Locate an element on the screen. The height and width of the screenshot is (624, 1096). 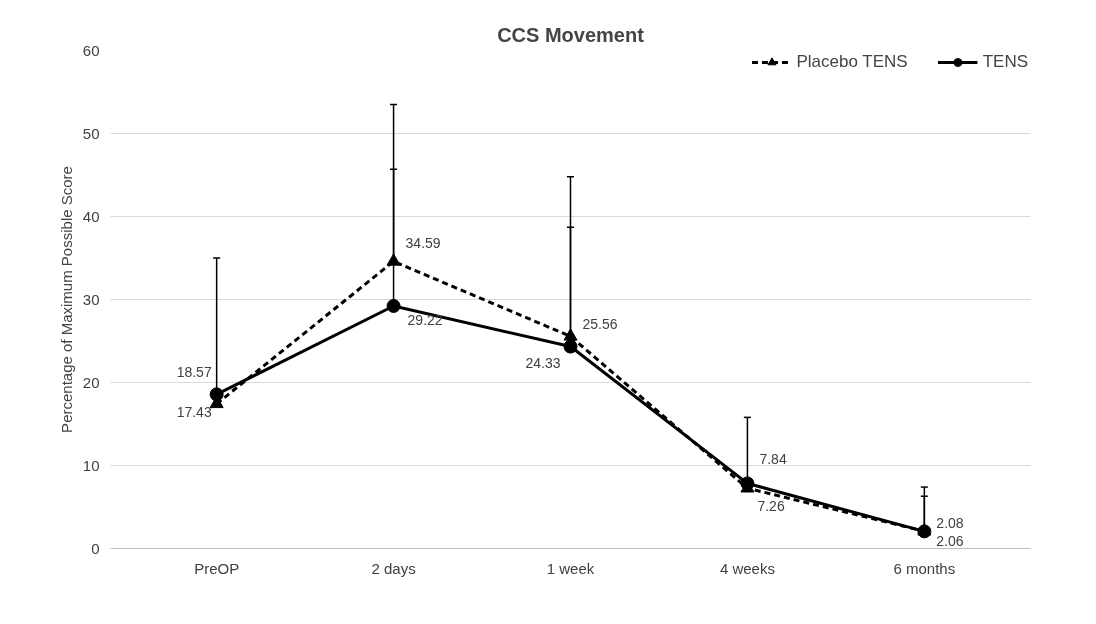
legend-label: Placebo TENS is located at coordinates (852, 62).